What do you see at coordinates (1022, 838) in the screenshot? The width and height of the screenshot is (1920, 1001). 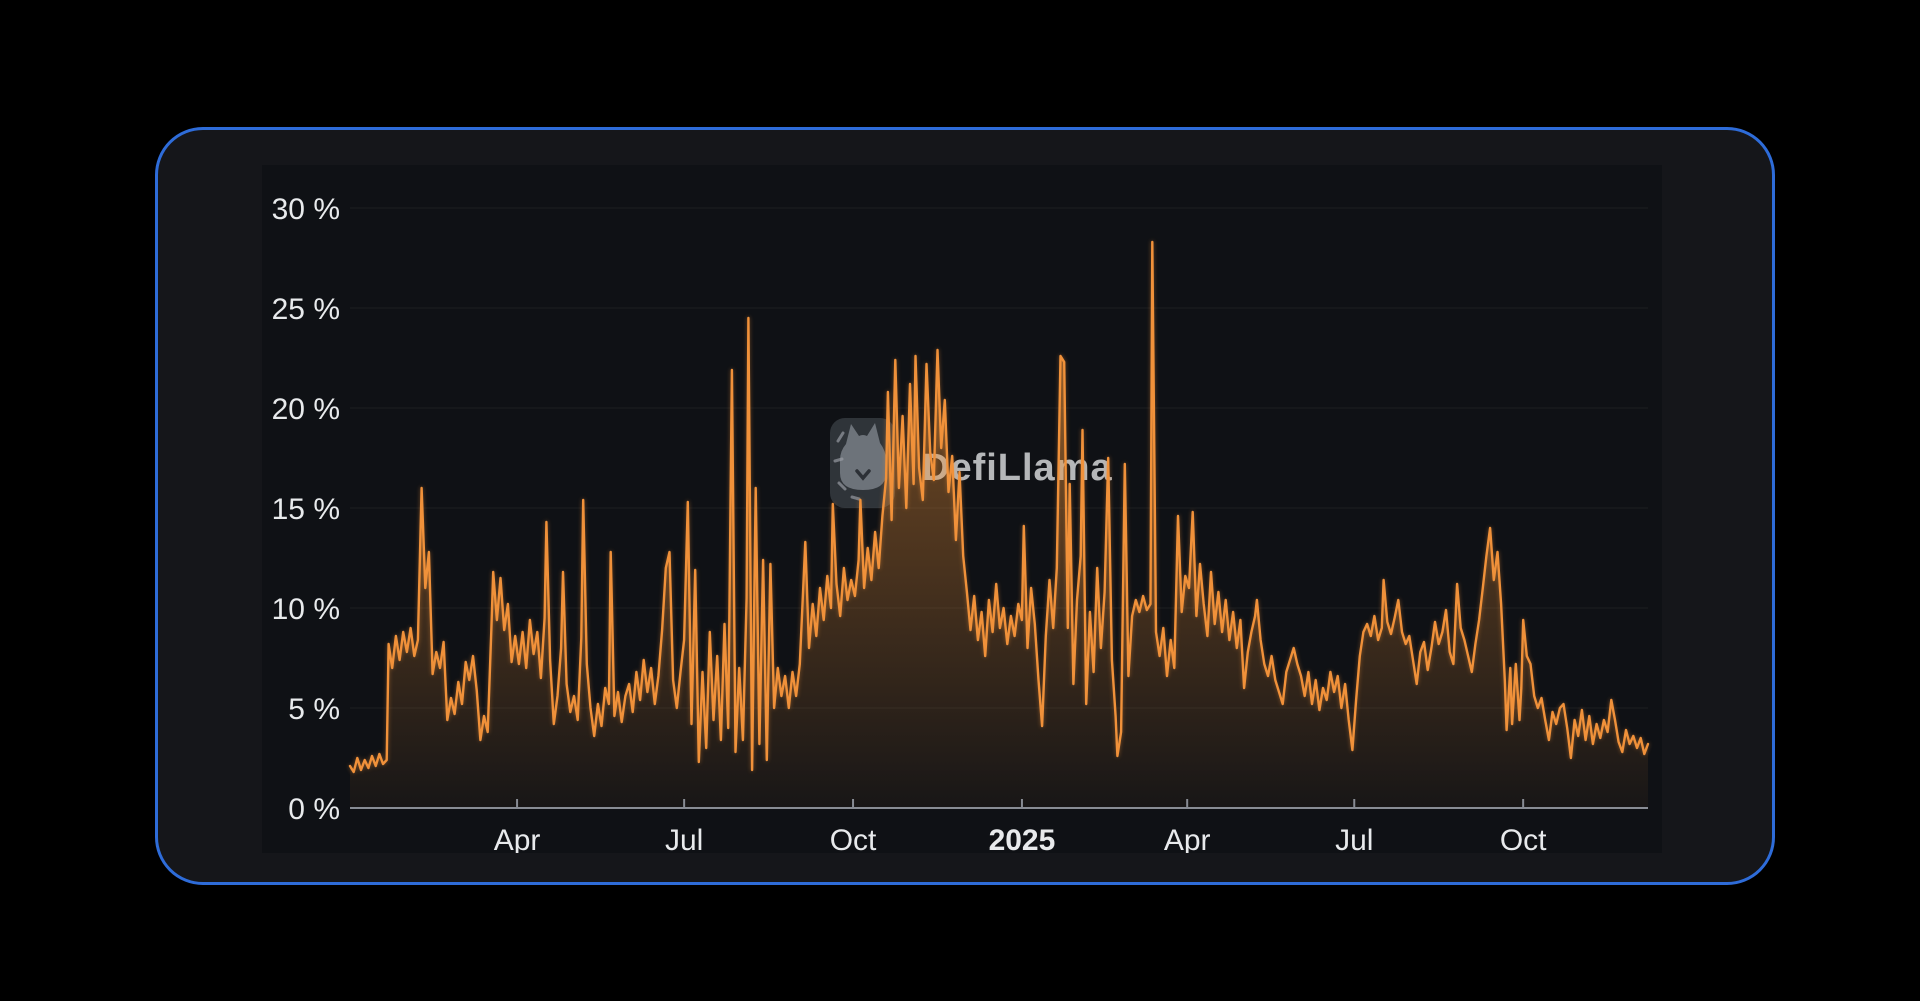 I see `x-axis-label: 2025` at bounding box center [1022, 838].